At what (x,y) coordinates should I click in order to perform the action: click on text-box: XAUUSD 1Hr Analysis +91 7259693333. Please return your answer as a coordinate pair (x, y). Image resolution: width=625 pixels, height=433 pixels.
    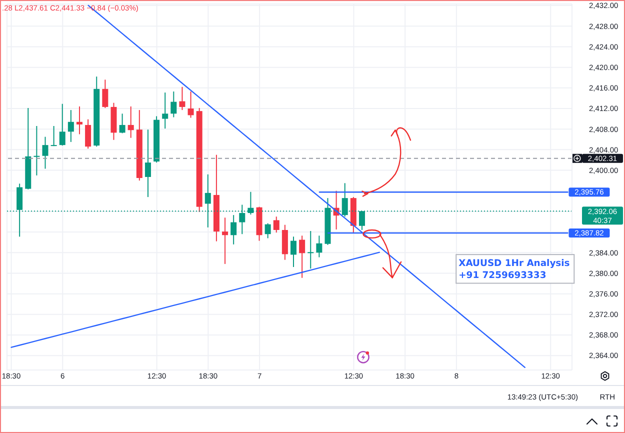
    Looking at the image, I should click on (515, 269).